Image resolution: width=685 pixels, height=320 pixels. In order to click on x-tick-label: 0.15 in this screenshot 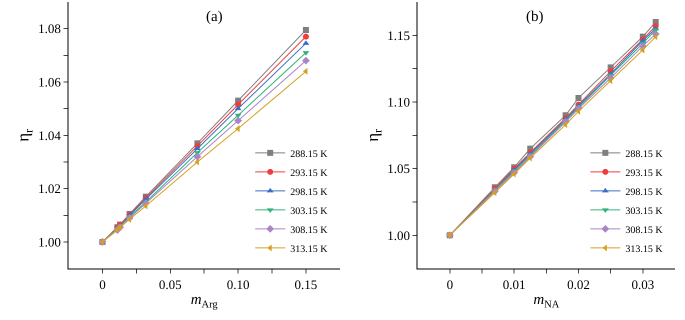, I will do `click(306, 284)`.